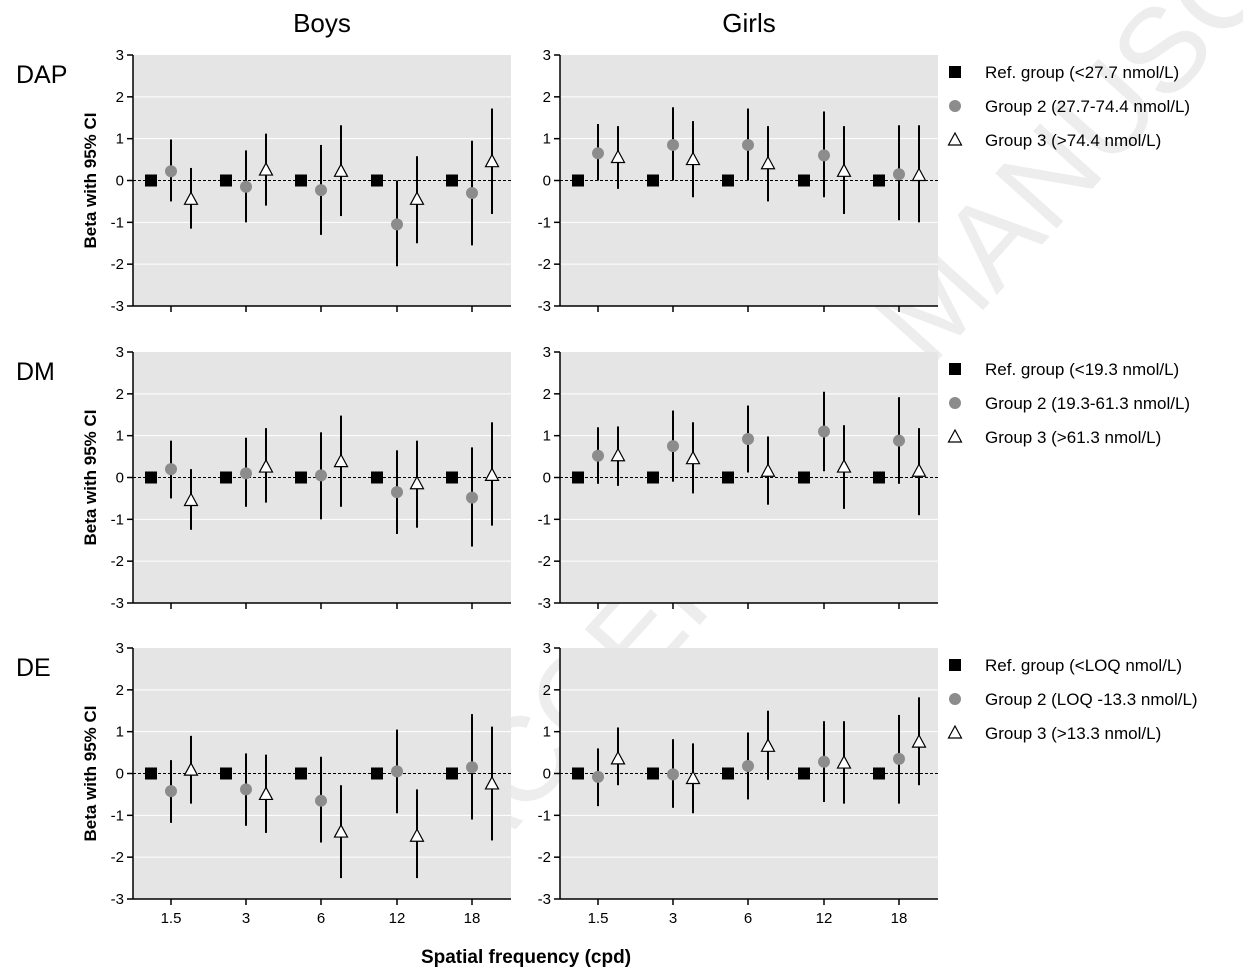  What do you see at coordinates (1083, 665) in the screenshot?
I see `legend-entry: Ref. group (<LOQ nmol/L)` at bounding box center [1083, 665].